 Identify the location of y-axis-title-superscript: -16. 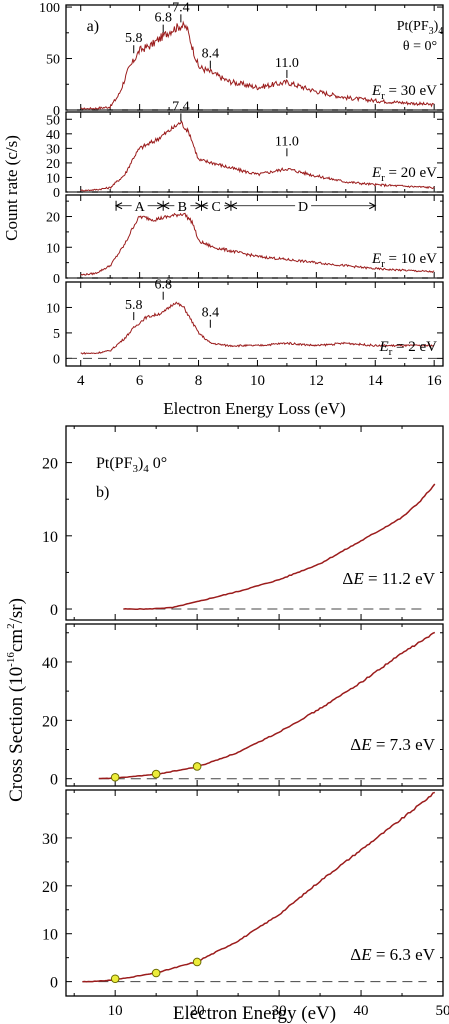
(11, 659).